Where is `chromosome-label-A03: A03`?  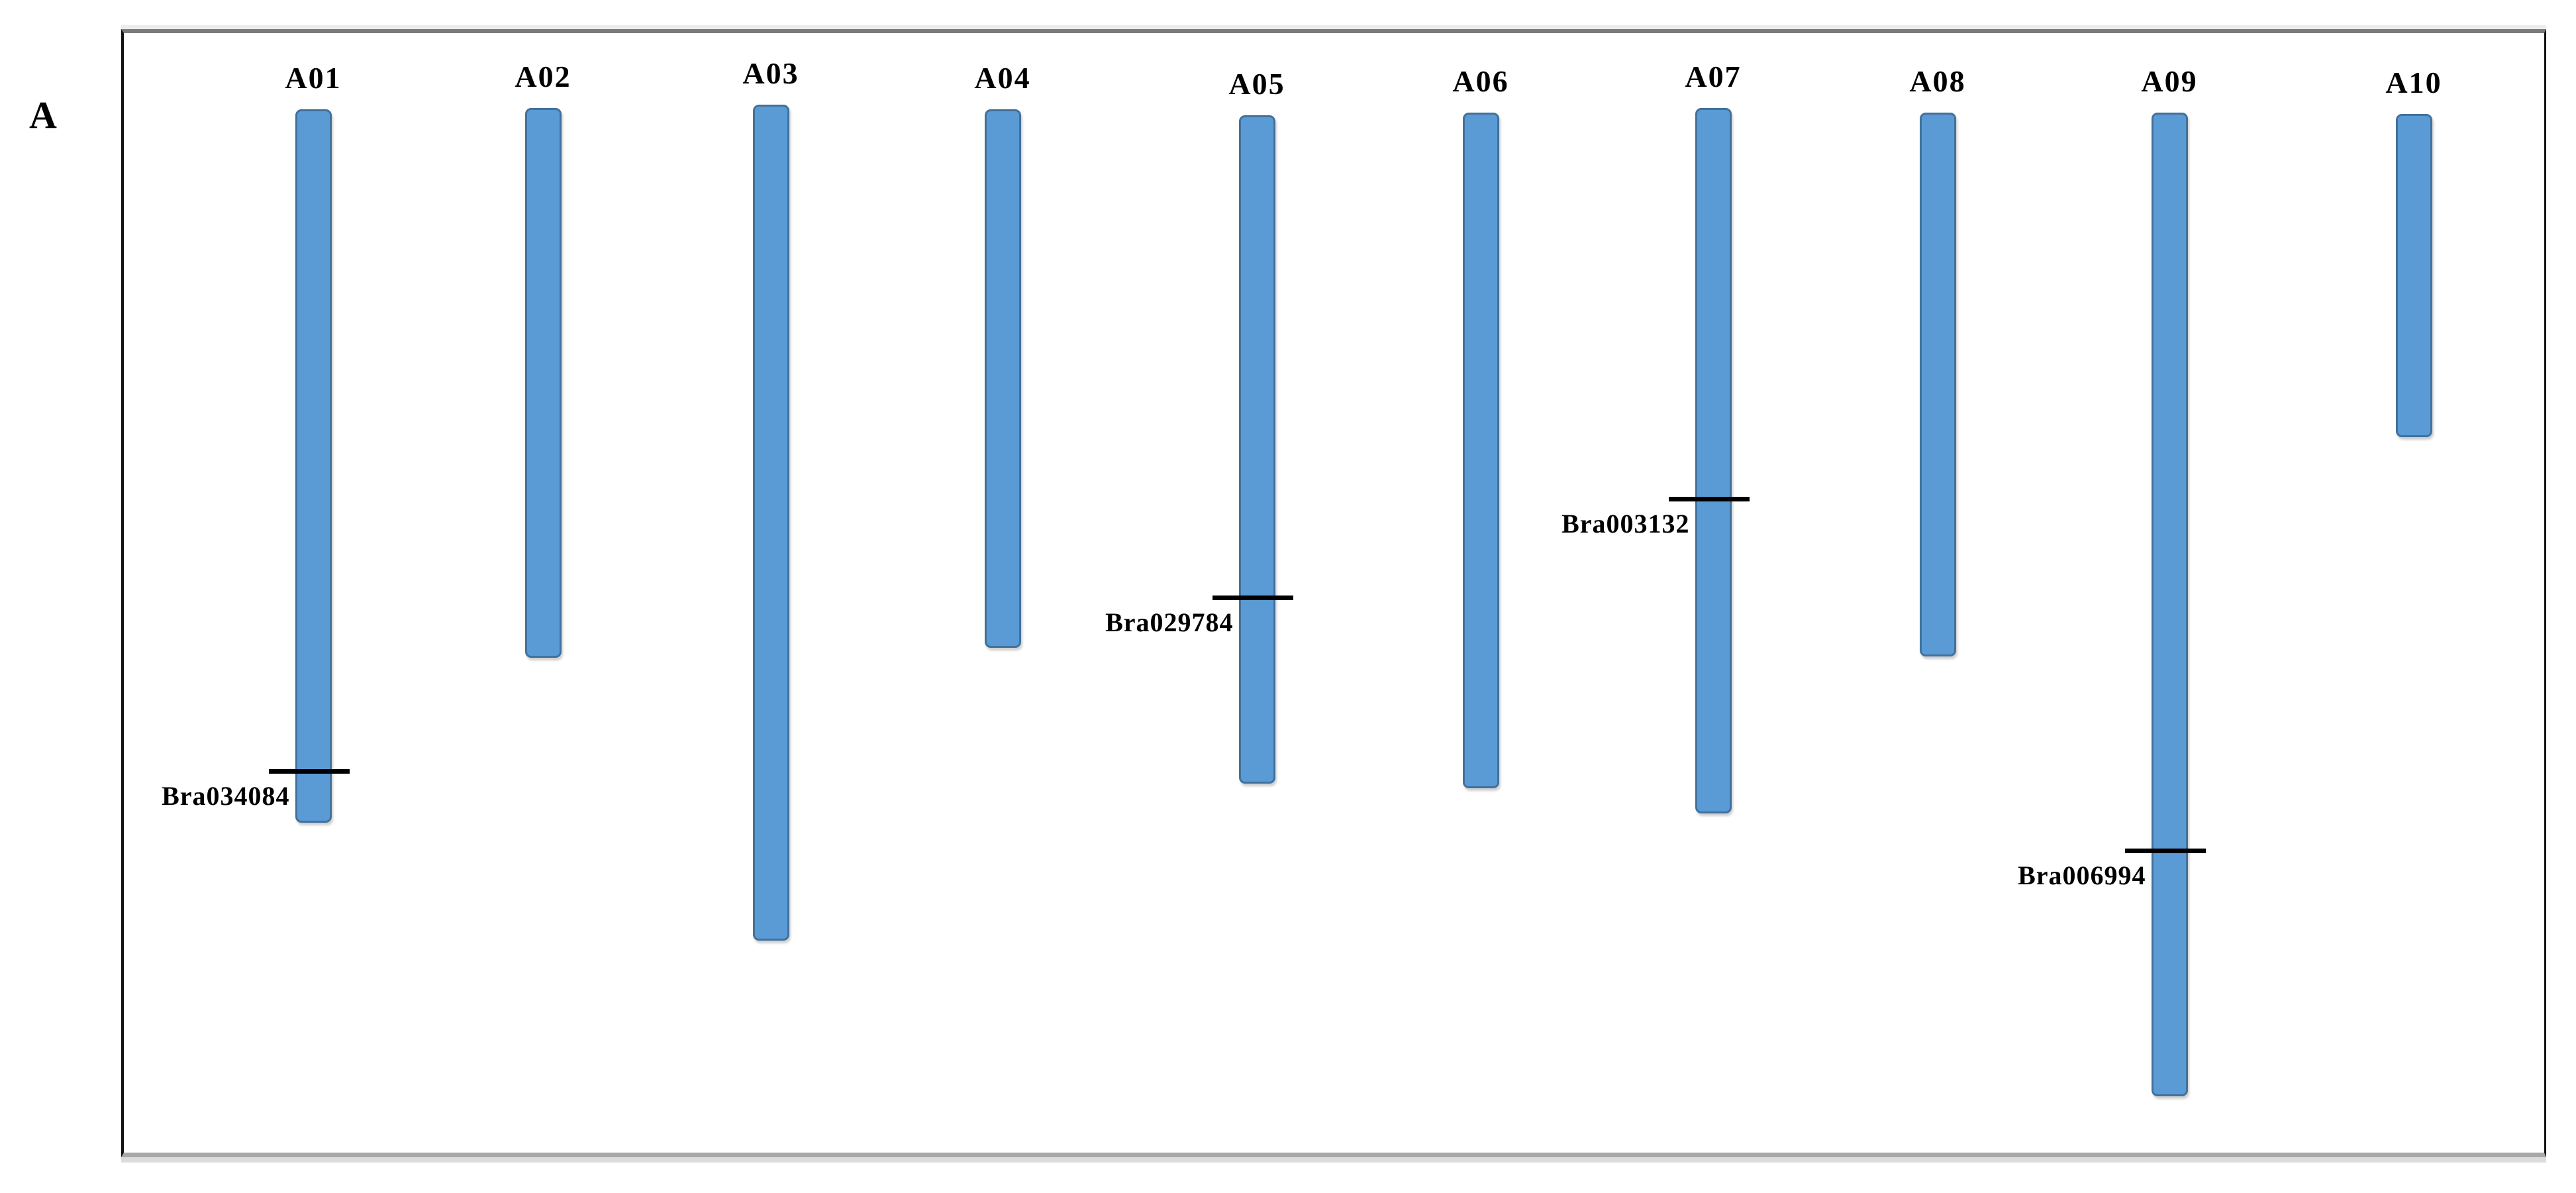
chromosome-label-A03: A03 is located at coordinates (770, 73).